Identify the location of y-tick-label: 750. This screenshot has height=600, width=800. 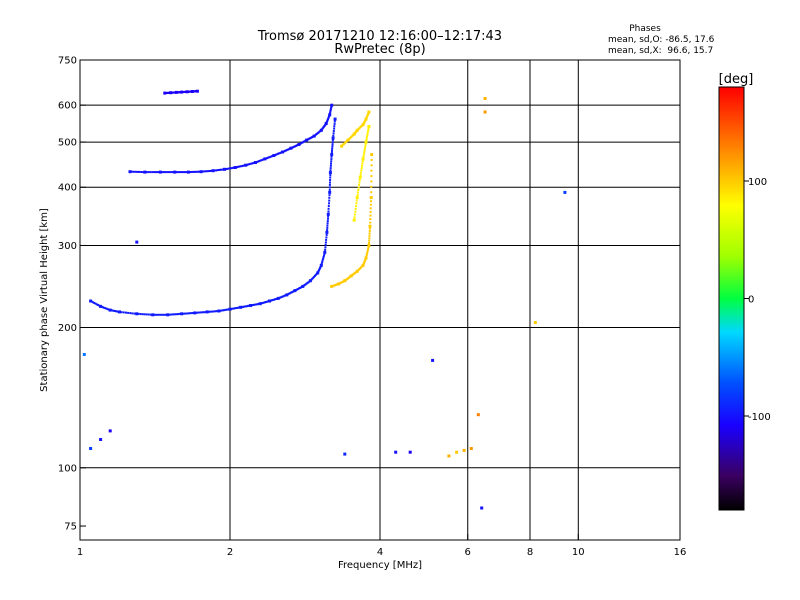
(67, 61).